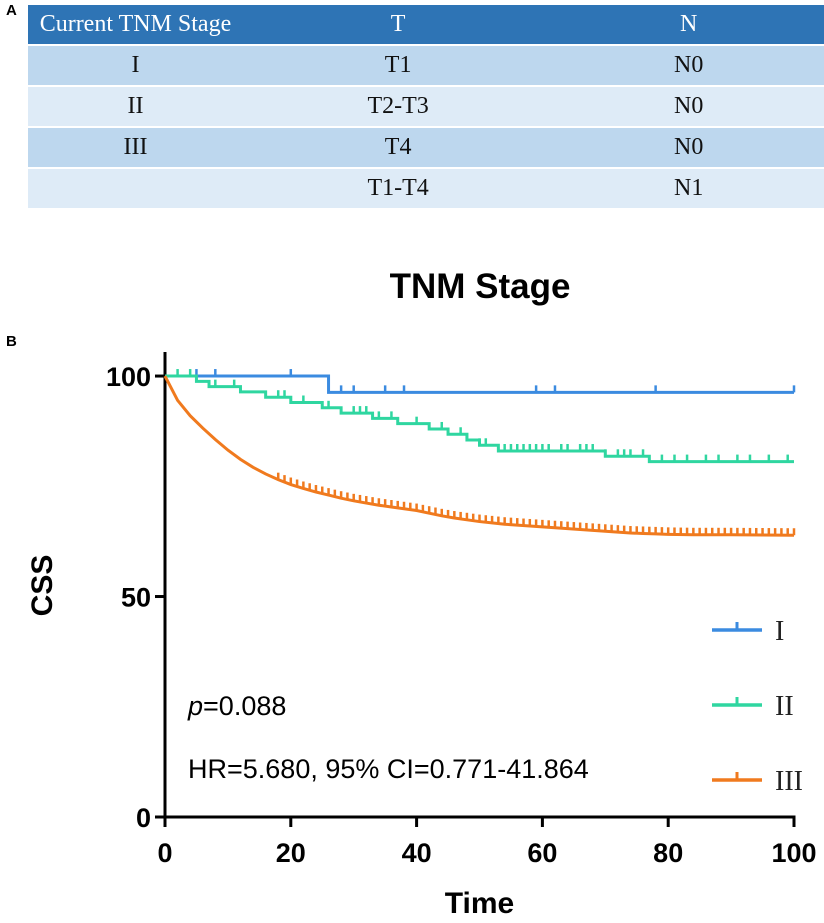 The height and width of the screenshot is (923, 824). What do you see at coordinates (135, 106) in the screenshot?
I see `table-cell-stage: II` at bounding box center [135, 106].